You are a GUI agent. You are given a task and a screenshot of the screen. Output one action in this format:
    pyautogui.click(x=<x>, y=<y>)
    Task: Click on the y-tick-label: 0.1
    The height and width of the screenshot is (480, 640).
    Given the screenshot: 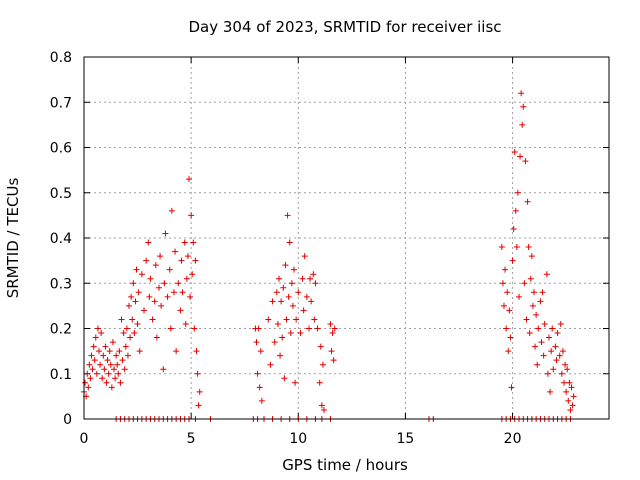 What is the action you would take?
    pyautogui.click(x=61, y=375)
    